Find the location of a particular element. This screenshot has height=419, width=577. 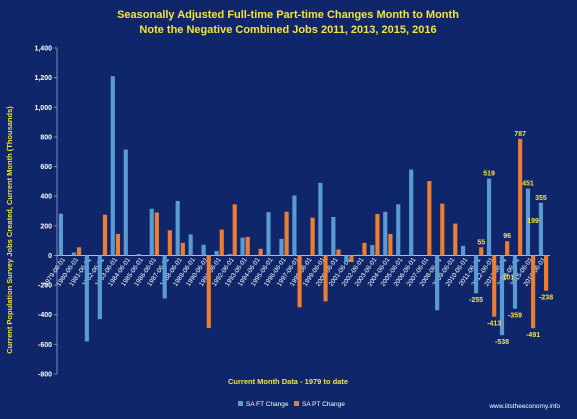

data-label: -538 is located at coordinates (502, 342).